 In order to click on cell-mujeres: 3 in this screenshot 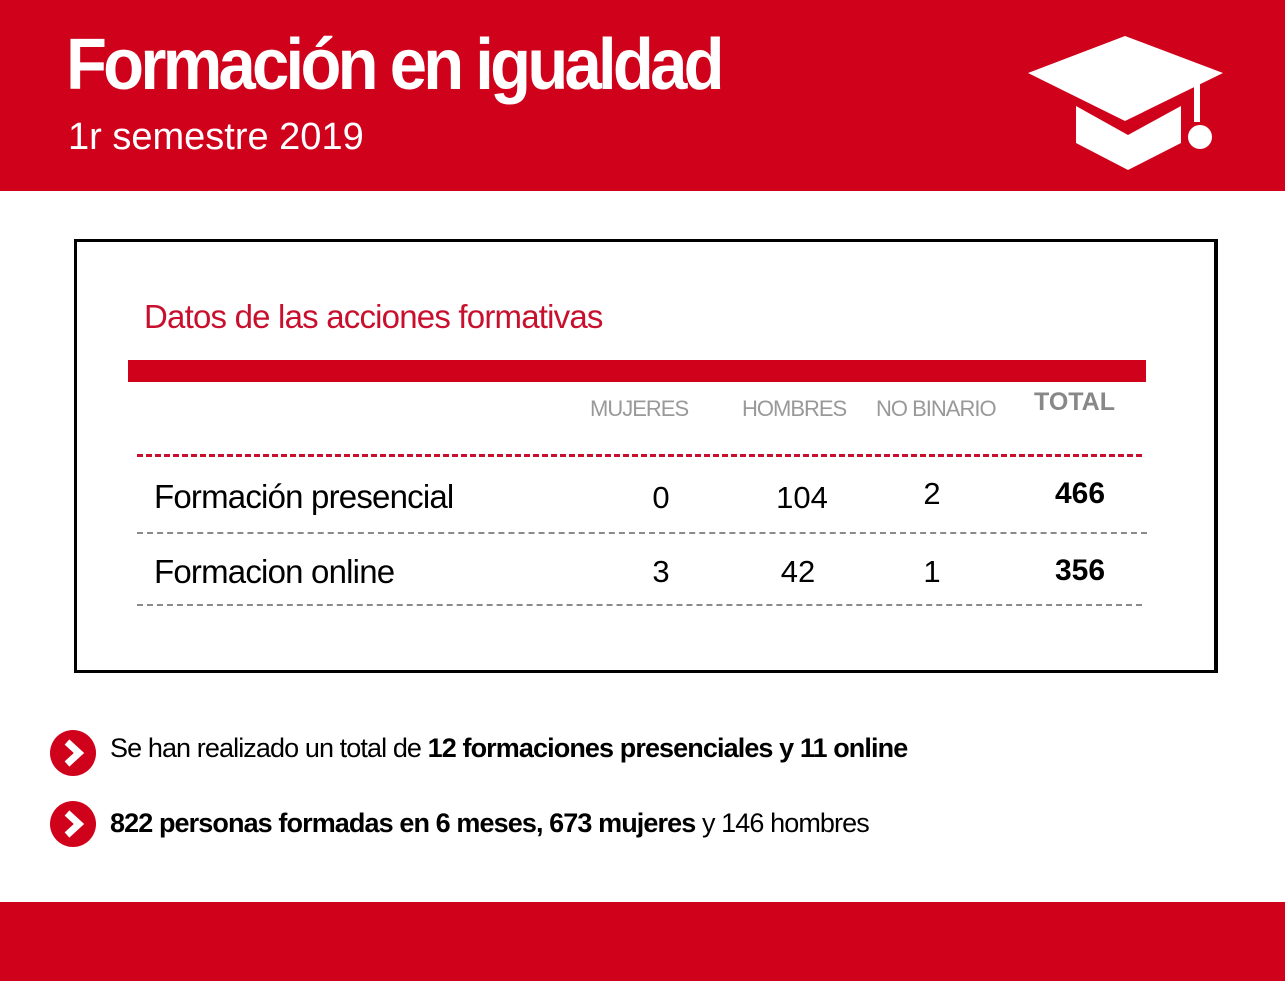, I will do `click(661, 571)`.